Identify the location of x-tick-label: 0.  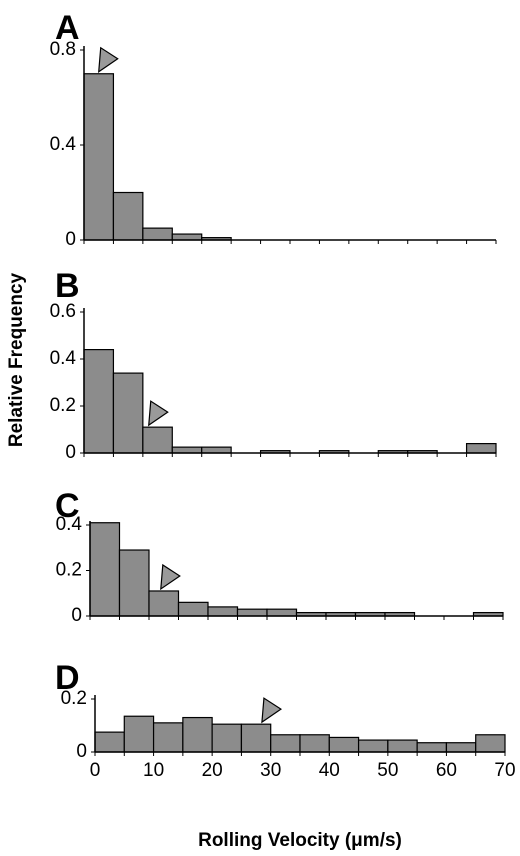
(95, 770).